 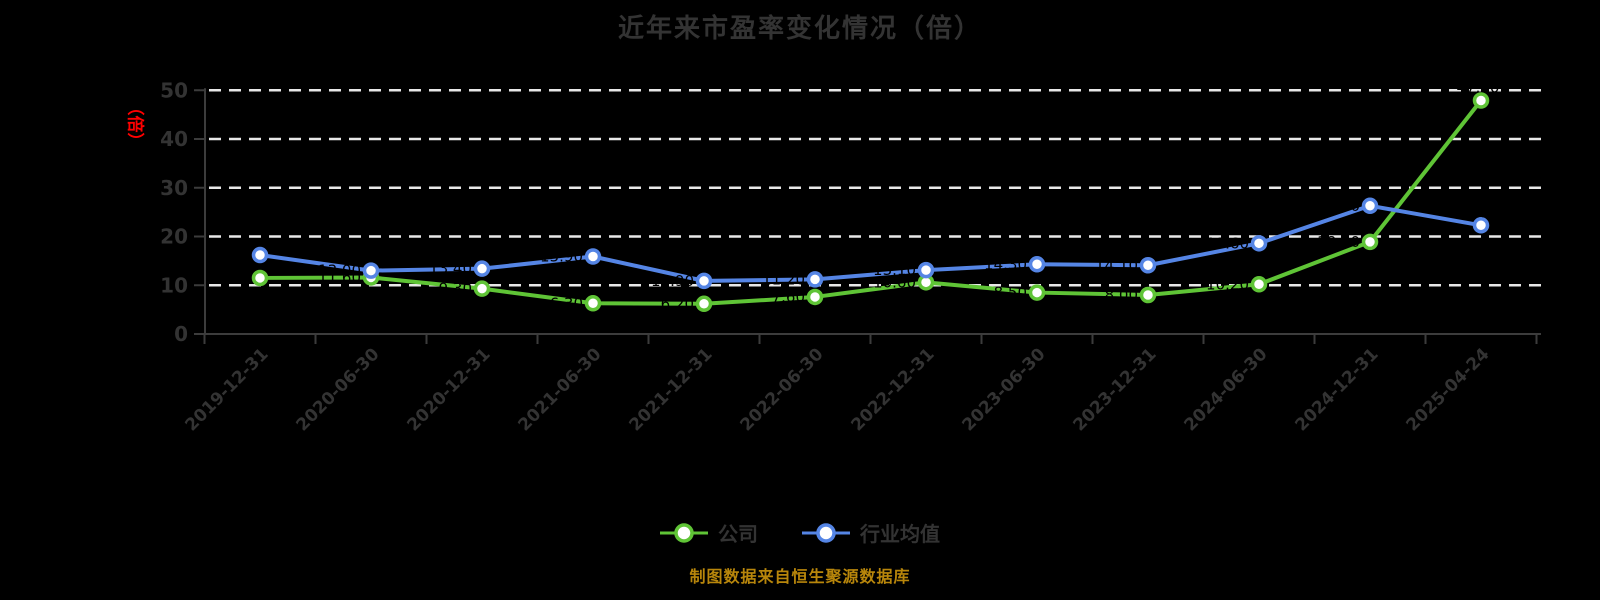 What do you see at coordinates (1227, 243) in the screenshot?
I see `data-label-1-9: 18.60` at bounding box center [1227, 243].